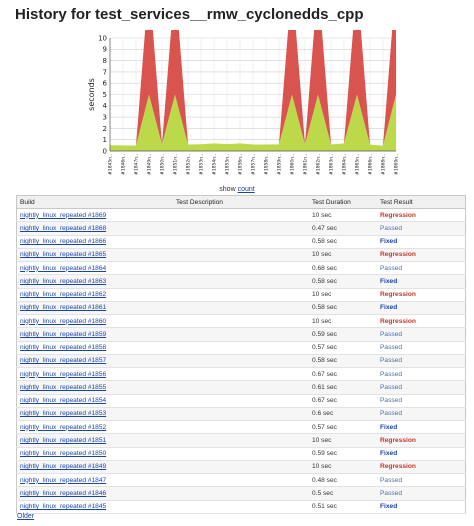 This screenshot has width=474, height=526. What do you see at coordinates (94, 202) in the screenshot?
I see `header-build: Build` at bounding box center [94, 202].